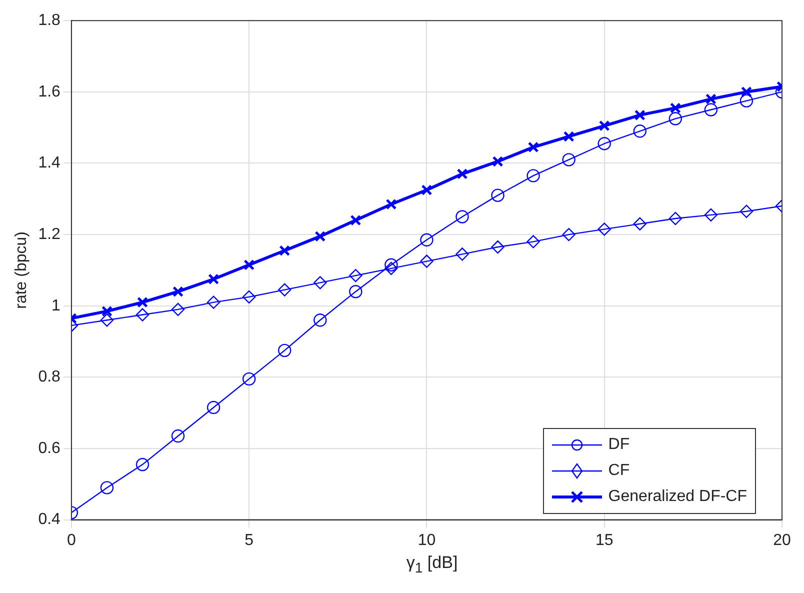  I want to click on y-tick-label: 1, so click(56, 305).